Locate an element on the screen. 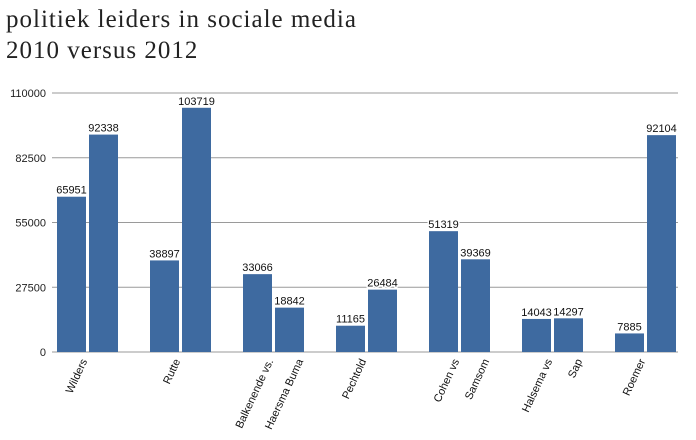  x-tick-label: Roemer is located at coordinates (635, 377).